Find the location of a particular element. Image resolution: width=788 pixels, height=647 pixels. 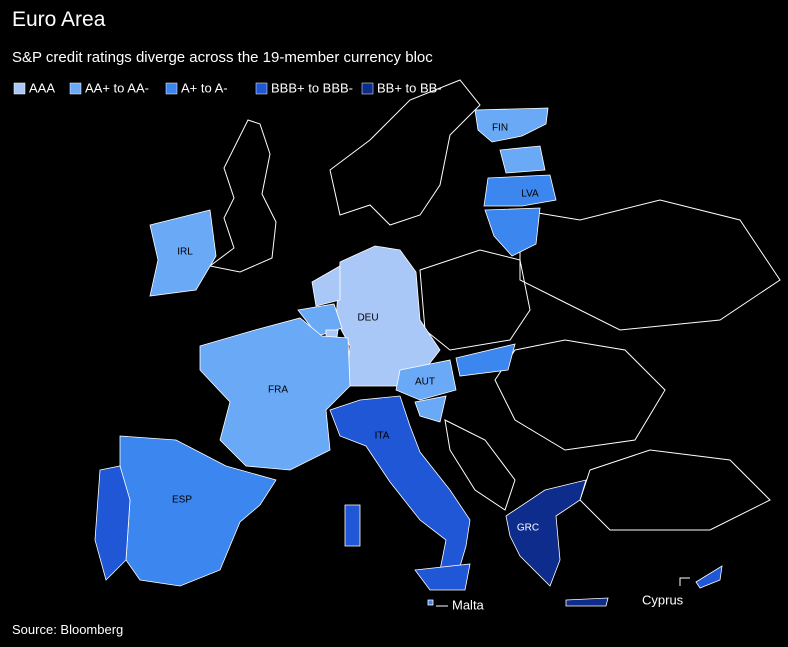

annotation: Malta is located at coordinates (468, 604).